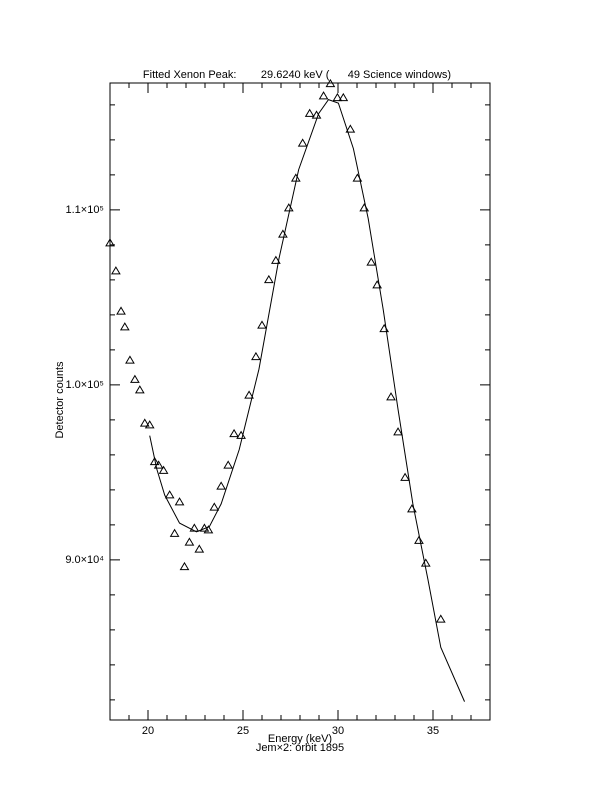 The width and height of the screenshot is (612, 792). What do you see at coordinates (433, 731) in the screenshot?
I see `x-tick-label: 35` at bounding box center [433, 731].